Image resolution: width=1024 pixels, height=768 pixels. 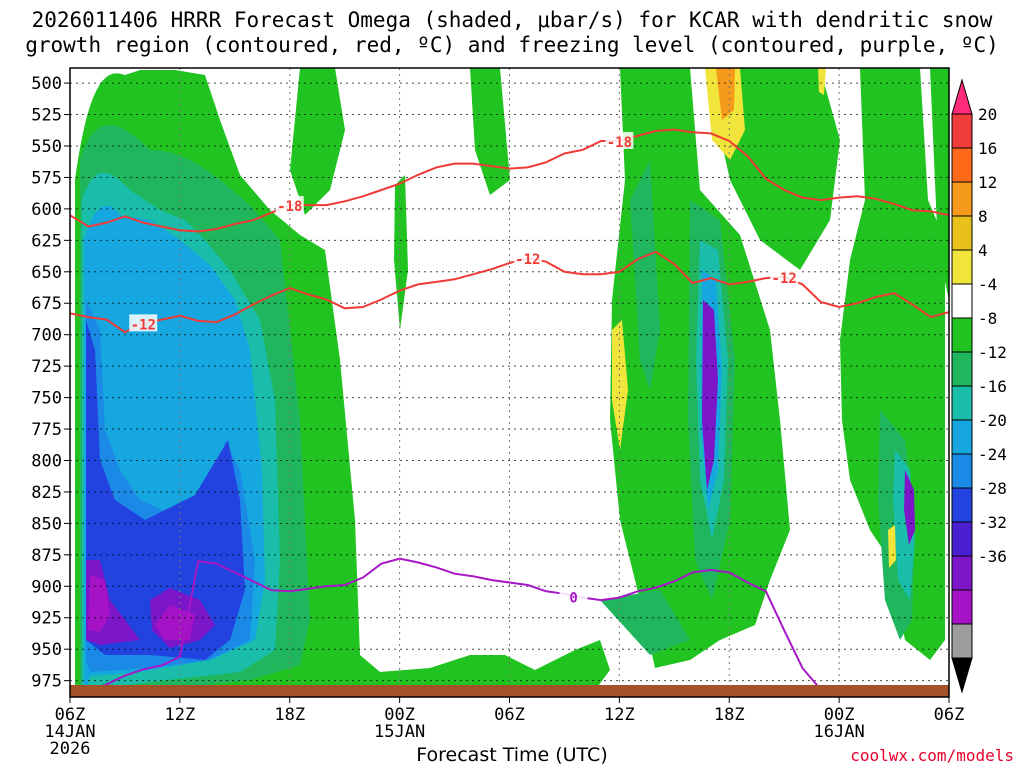 I want to click on y-tick-label-925: 925, so click(x=46, y=619).